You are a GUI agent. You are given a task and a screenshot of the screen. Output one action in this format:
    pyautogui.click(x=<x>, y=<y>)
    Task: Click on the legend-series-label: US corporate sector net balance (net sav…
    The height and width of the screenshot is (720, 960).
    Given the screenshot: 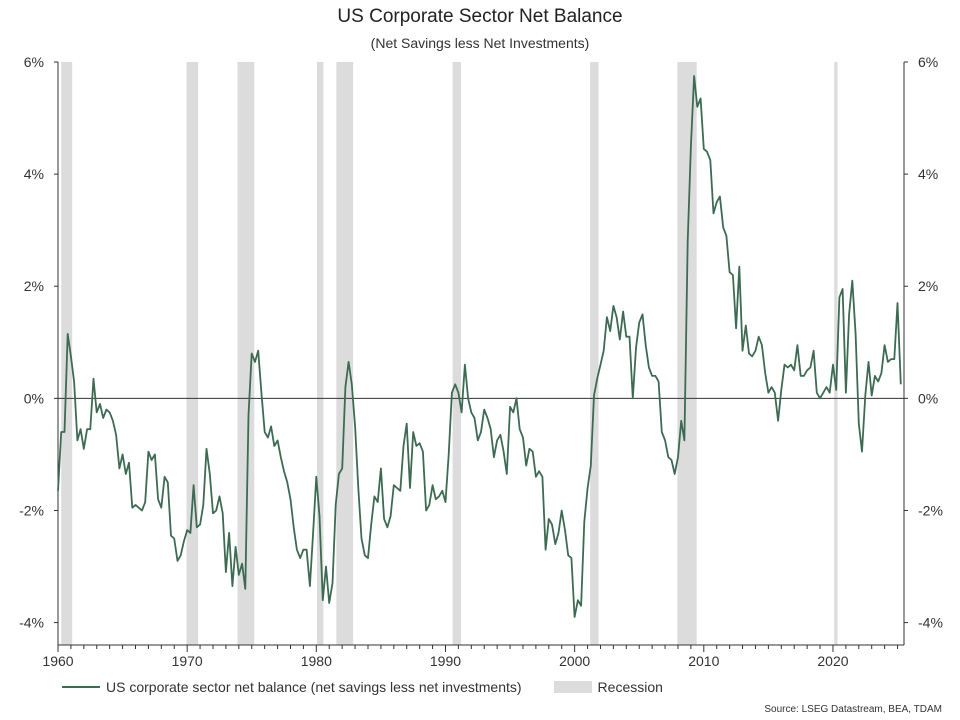 What is the action you would take?
    pyautogui.click(x=314, y=687)
    